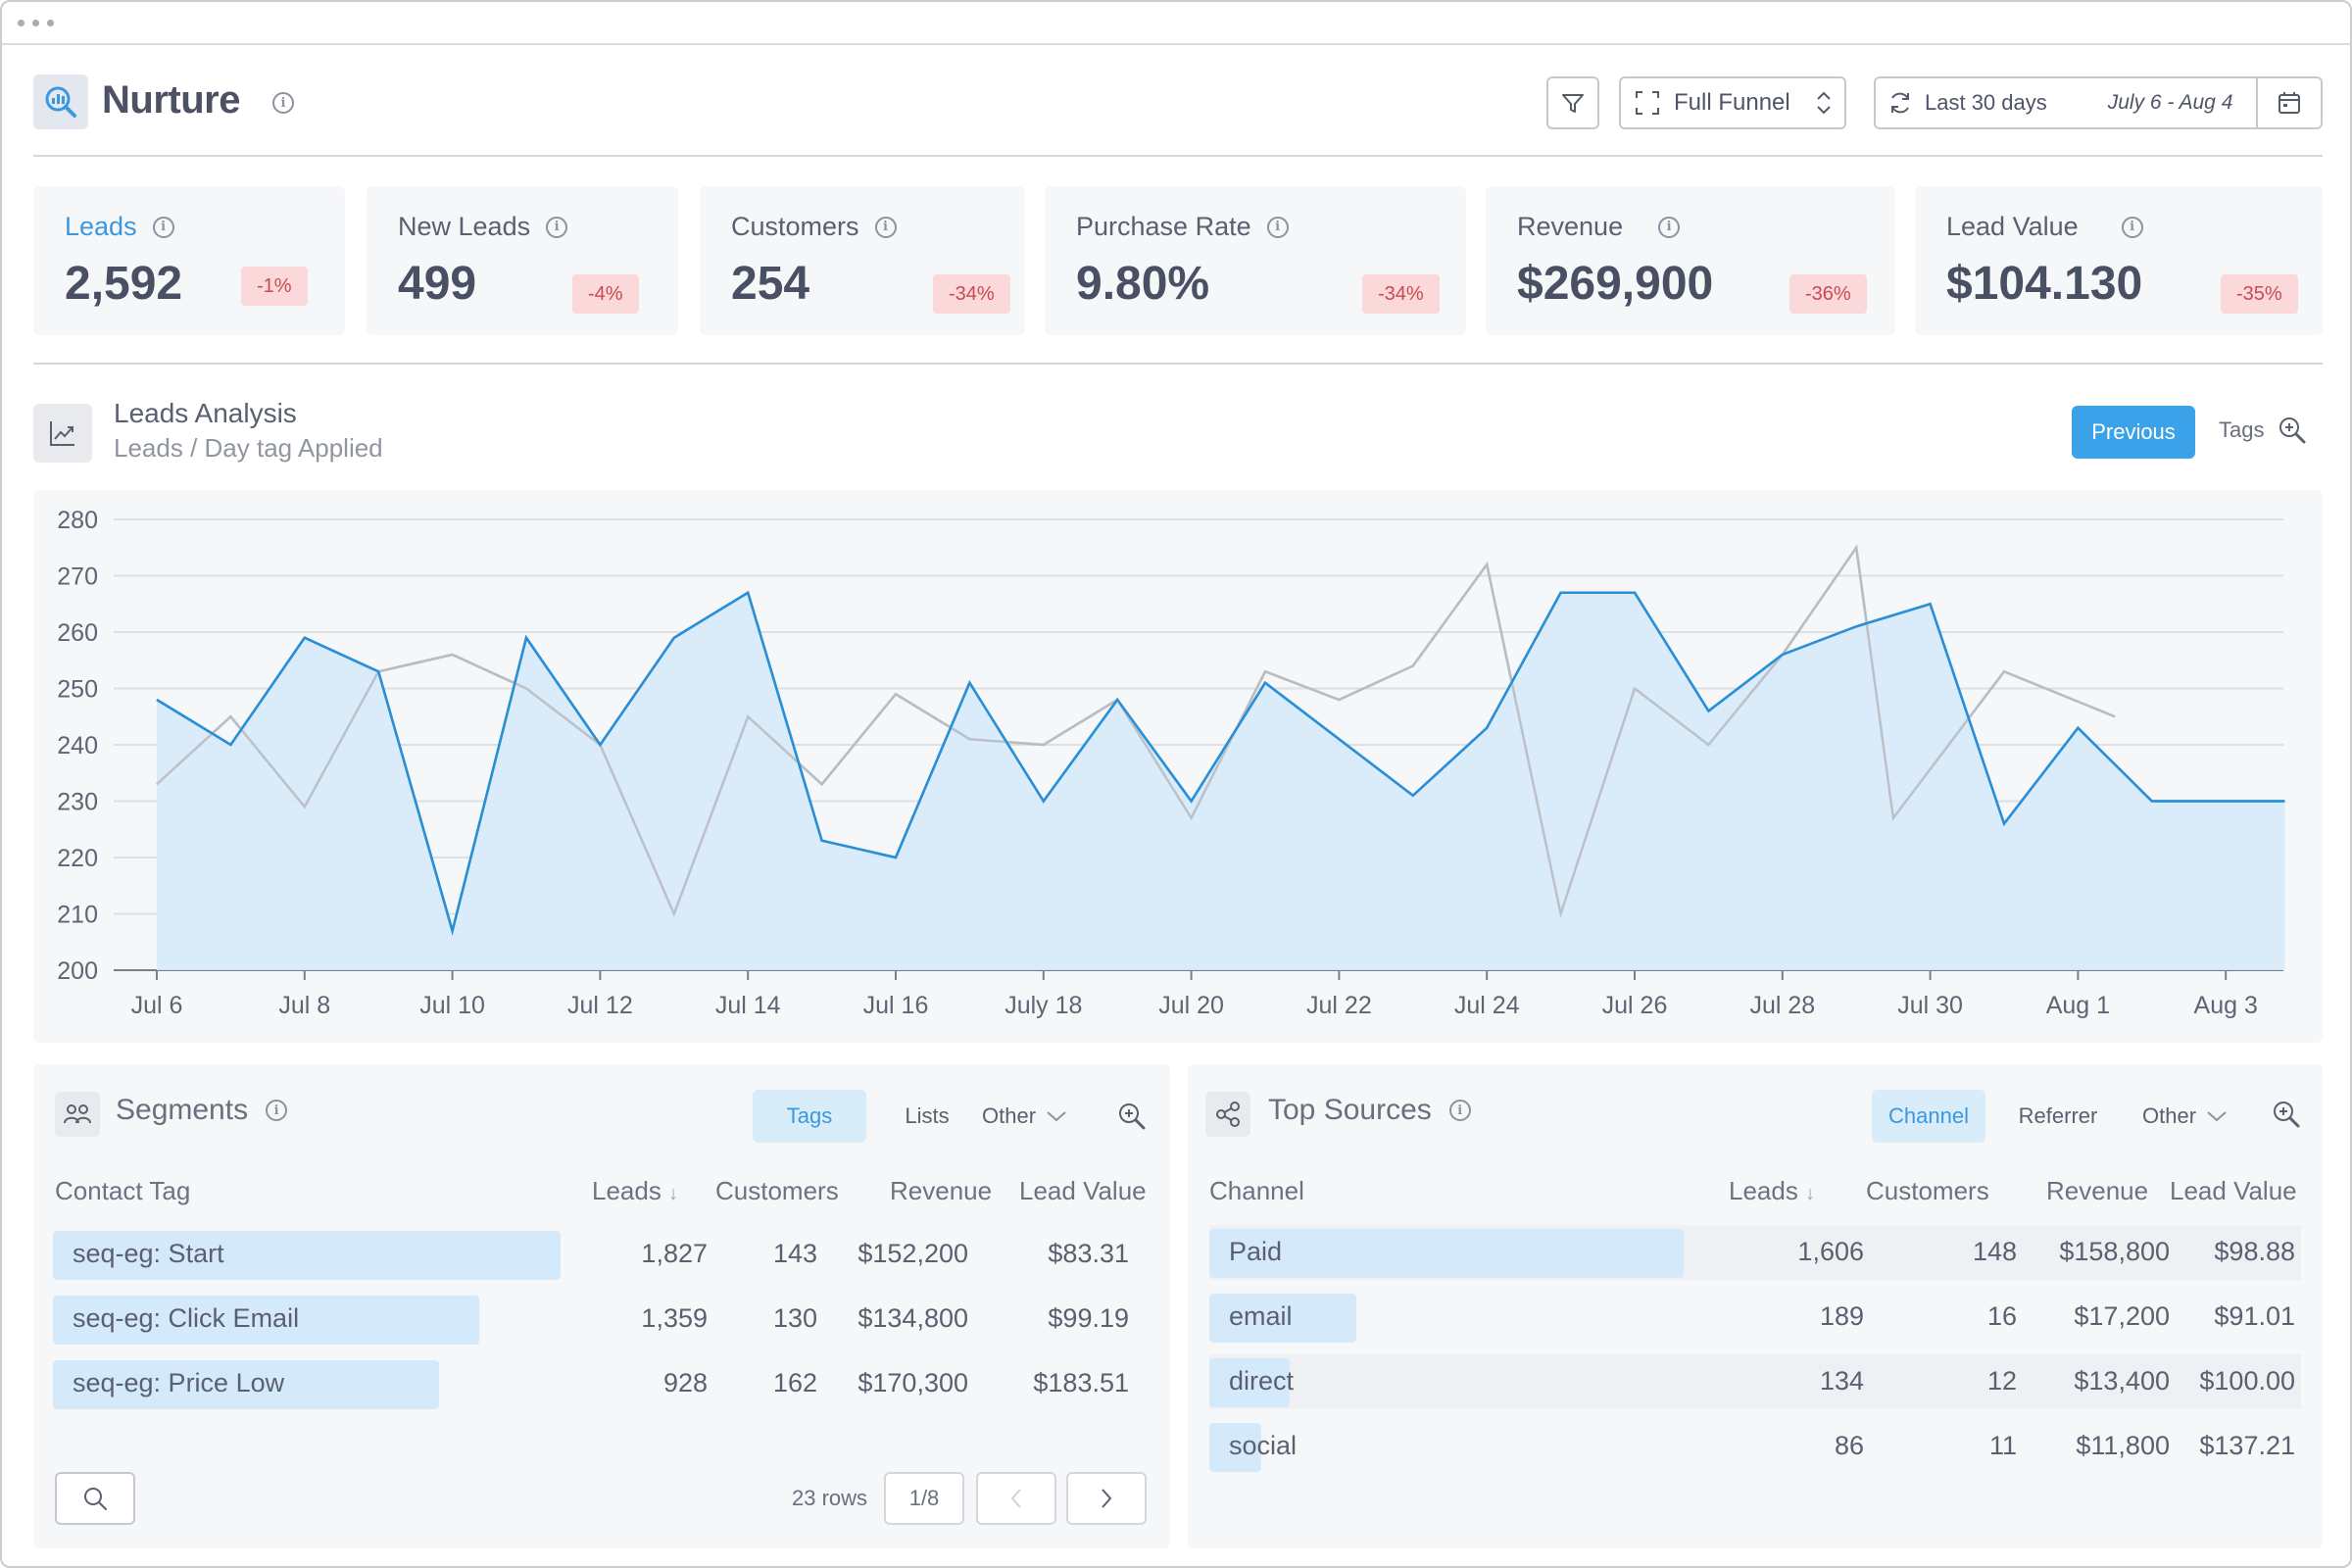  What do you see at coordinates (1755, 1446) in the screenshot?
I see `table-row: social 86 11 $11,800 $137.21` at bounding box center [1755, 1446].